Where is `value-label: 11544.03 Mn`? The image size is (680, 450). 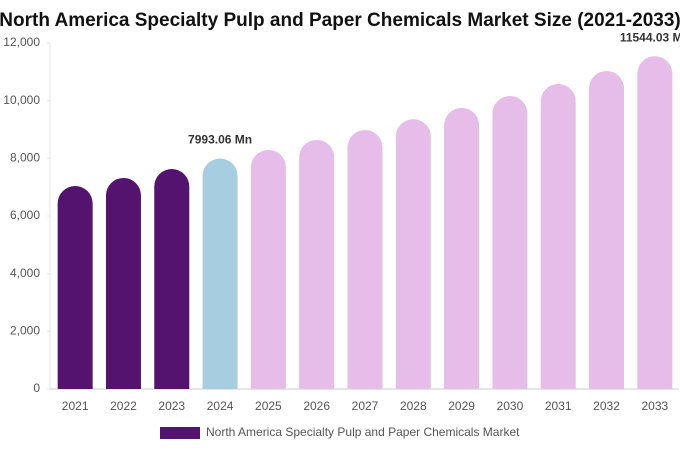 value-label: 11544.03 Mn is located at coordinates (650, 37).